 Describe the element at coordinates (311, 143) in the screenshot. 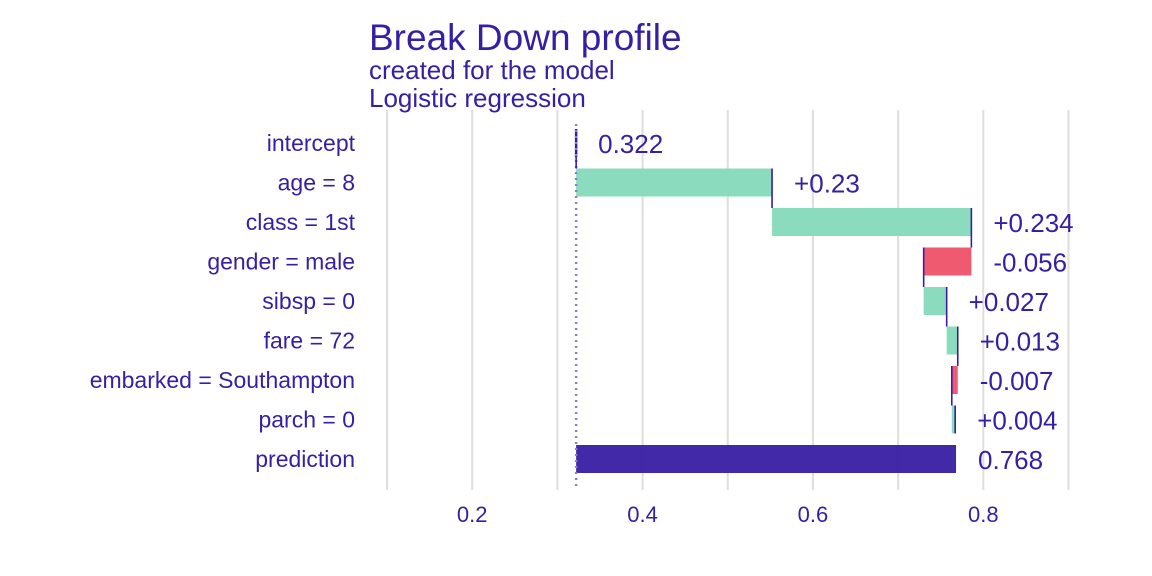

I see `row-label: intercept` at that location.